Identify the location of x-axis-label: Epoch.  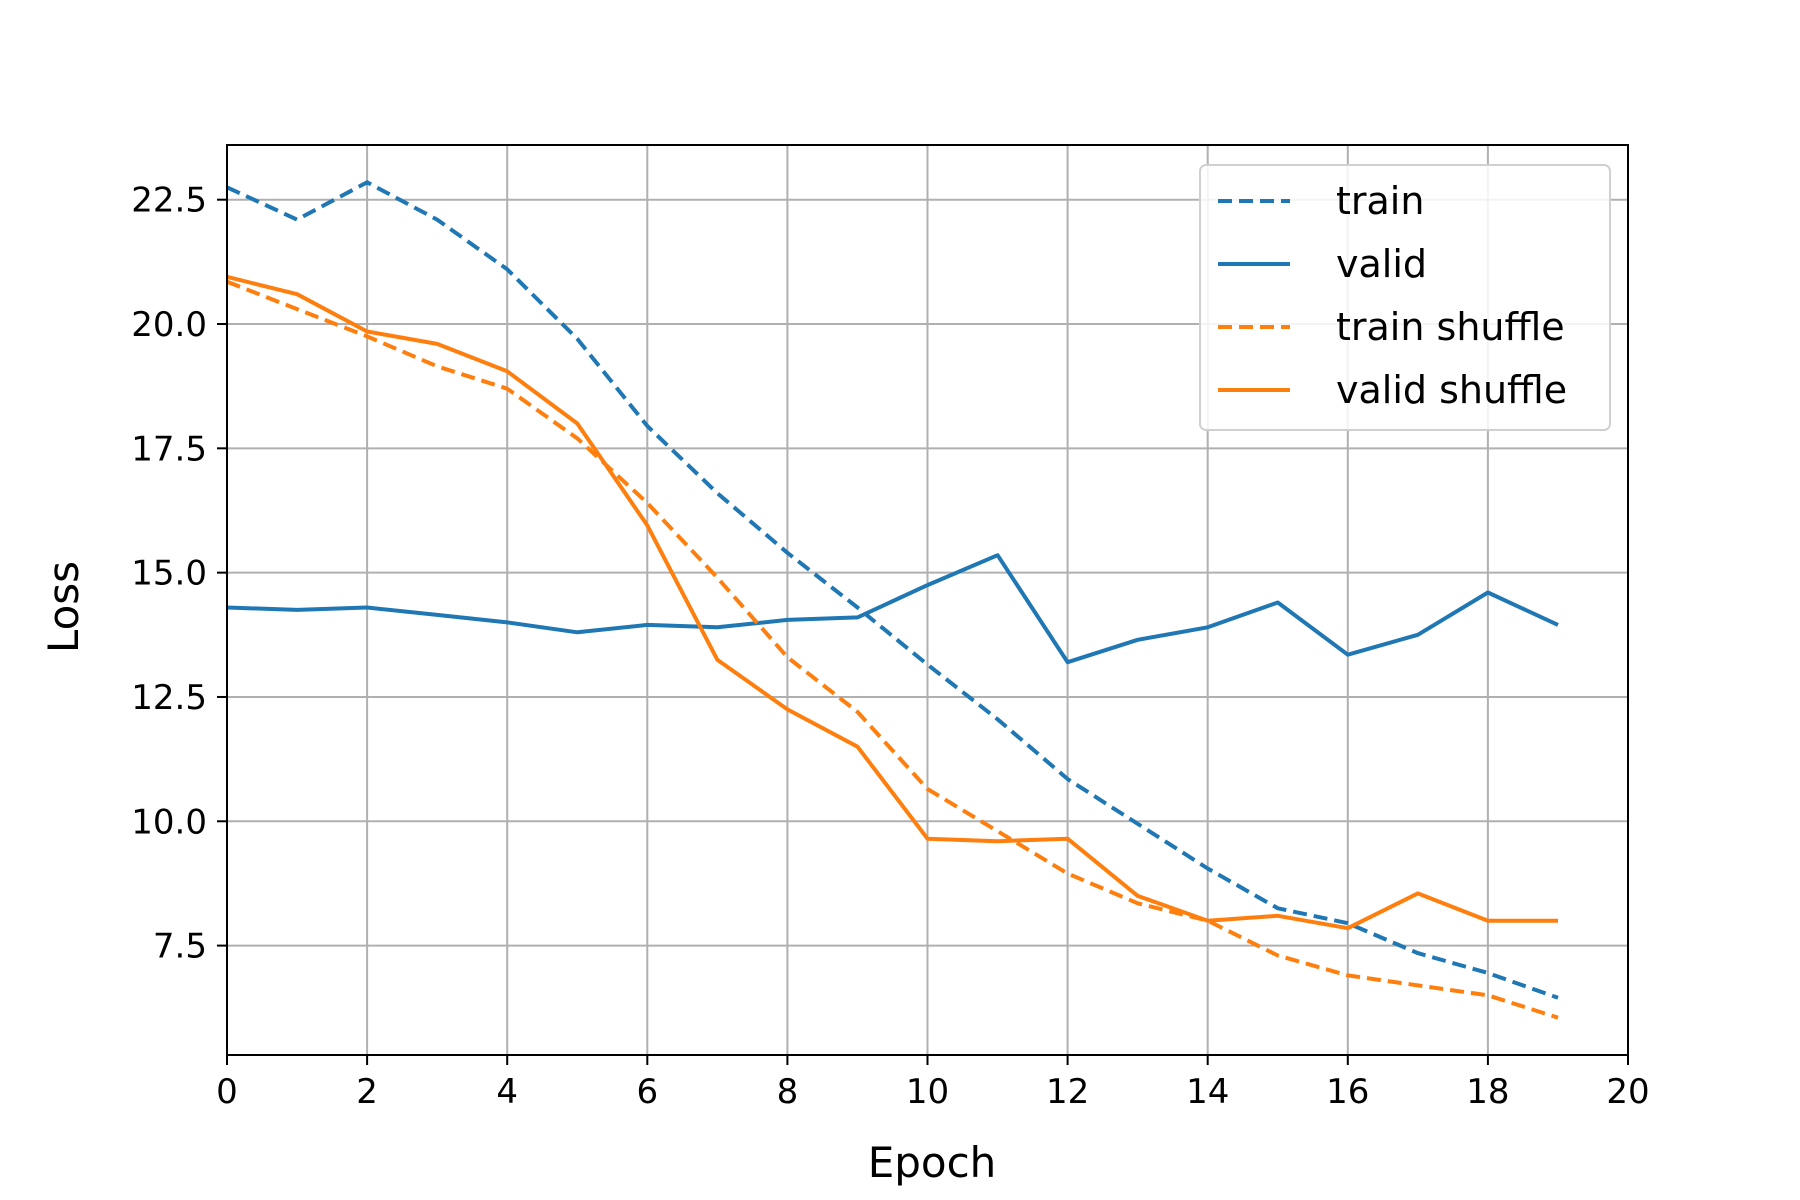
(932, 1162).